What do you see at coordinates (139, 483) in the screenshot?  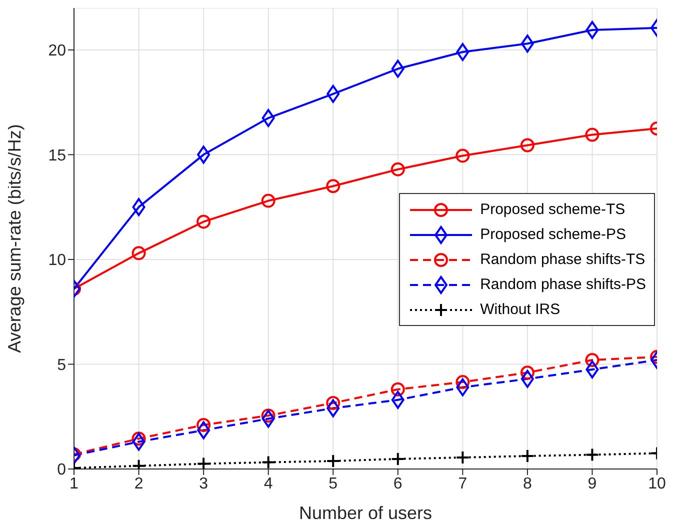 I see `x-tick-label: 2` at bounding box center [139, 483].